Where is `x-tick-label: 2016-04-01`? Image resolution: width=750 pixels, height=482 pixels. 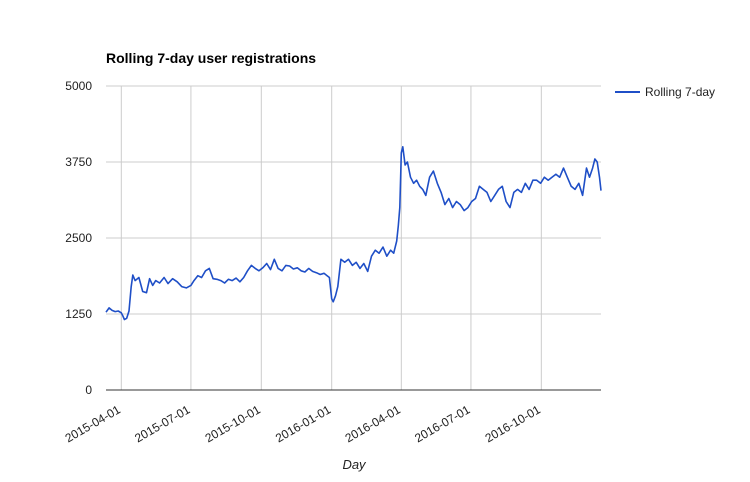 x-tick-label: 2016-04-01 is located at coordinates (373, 423).